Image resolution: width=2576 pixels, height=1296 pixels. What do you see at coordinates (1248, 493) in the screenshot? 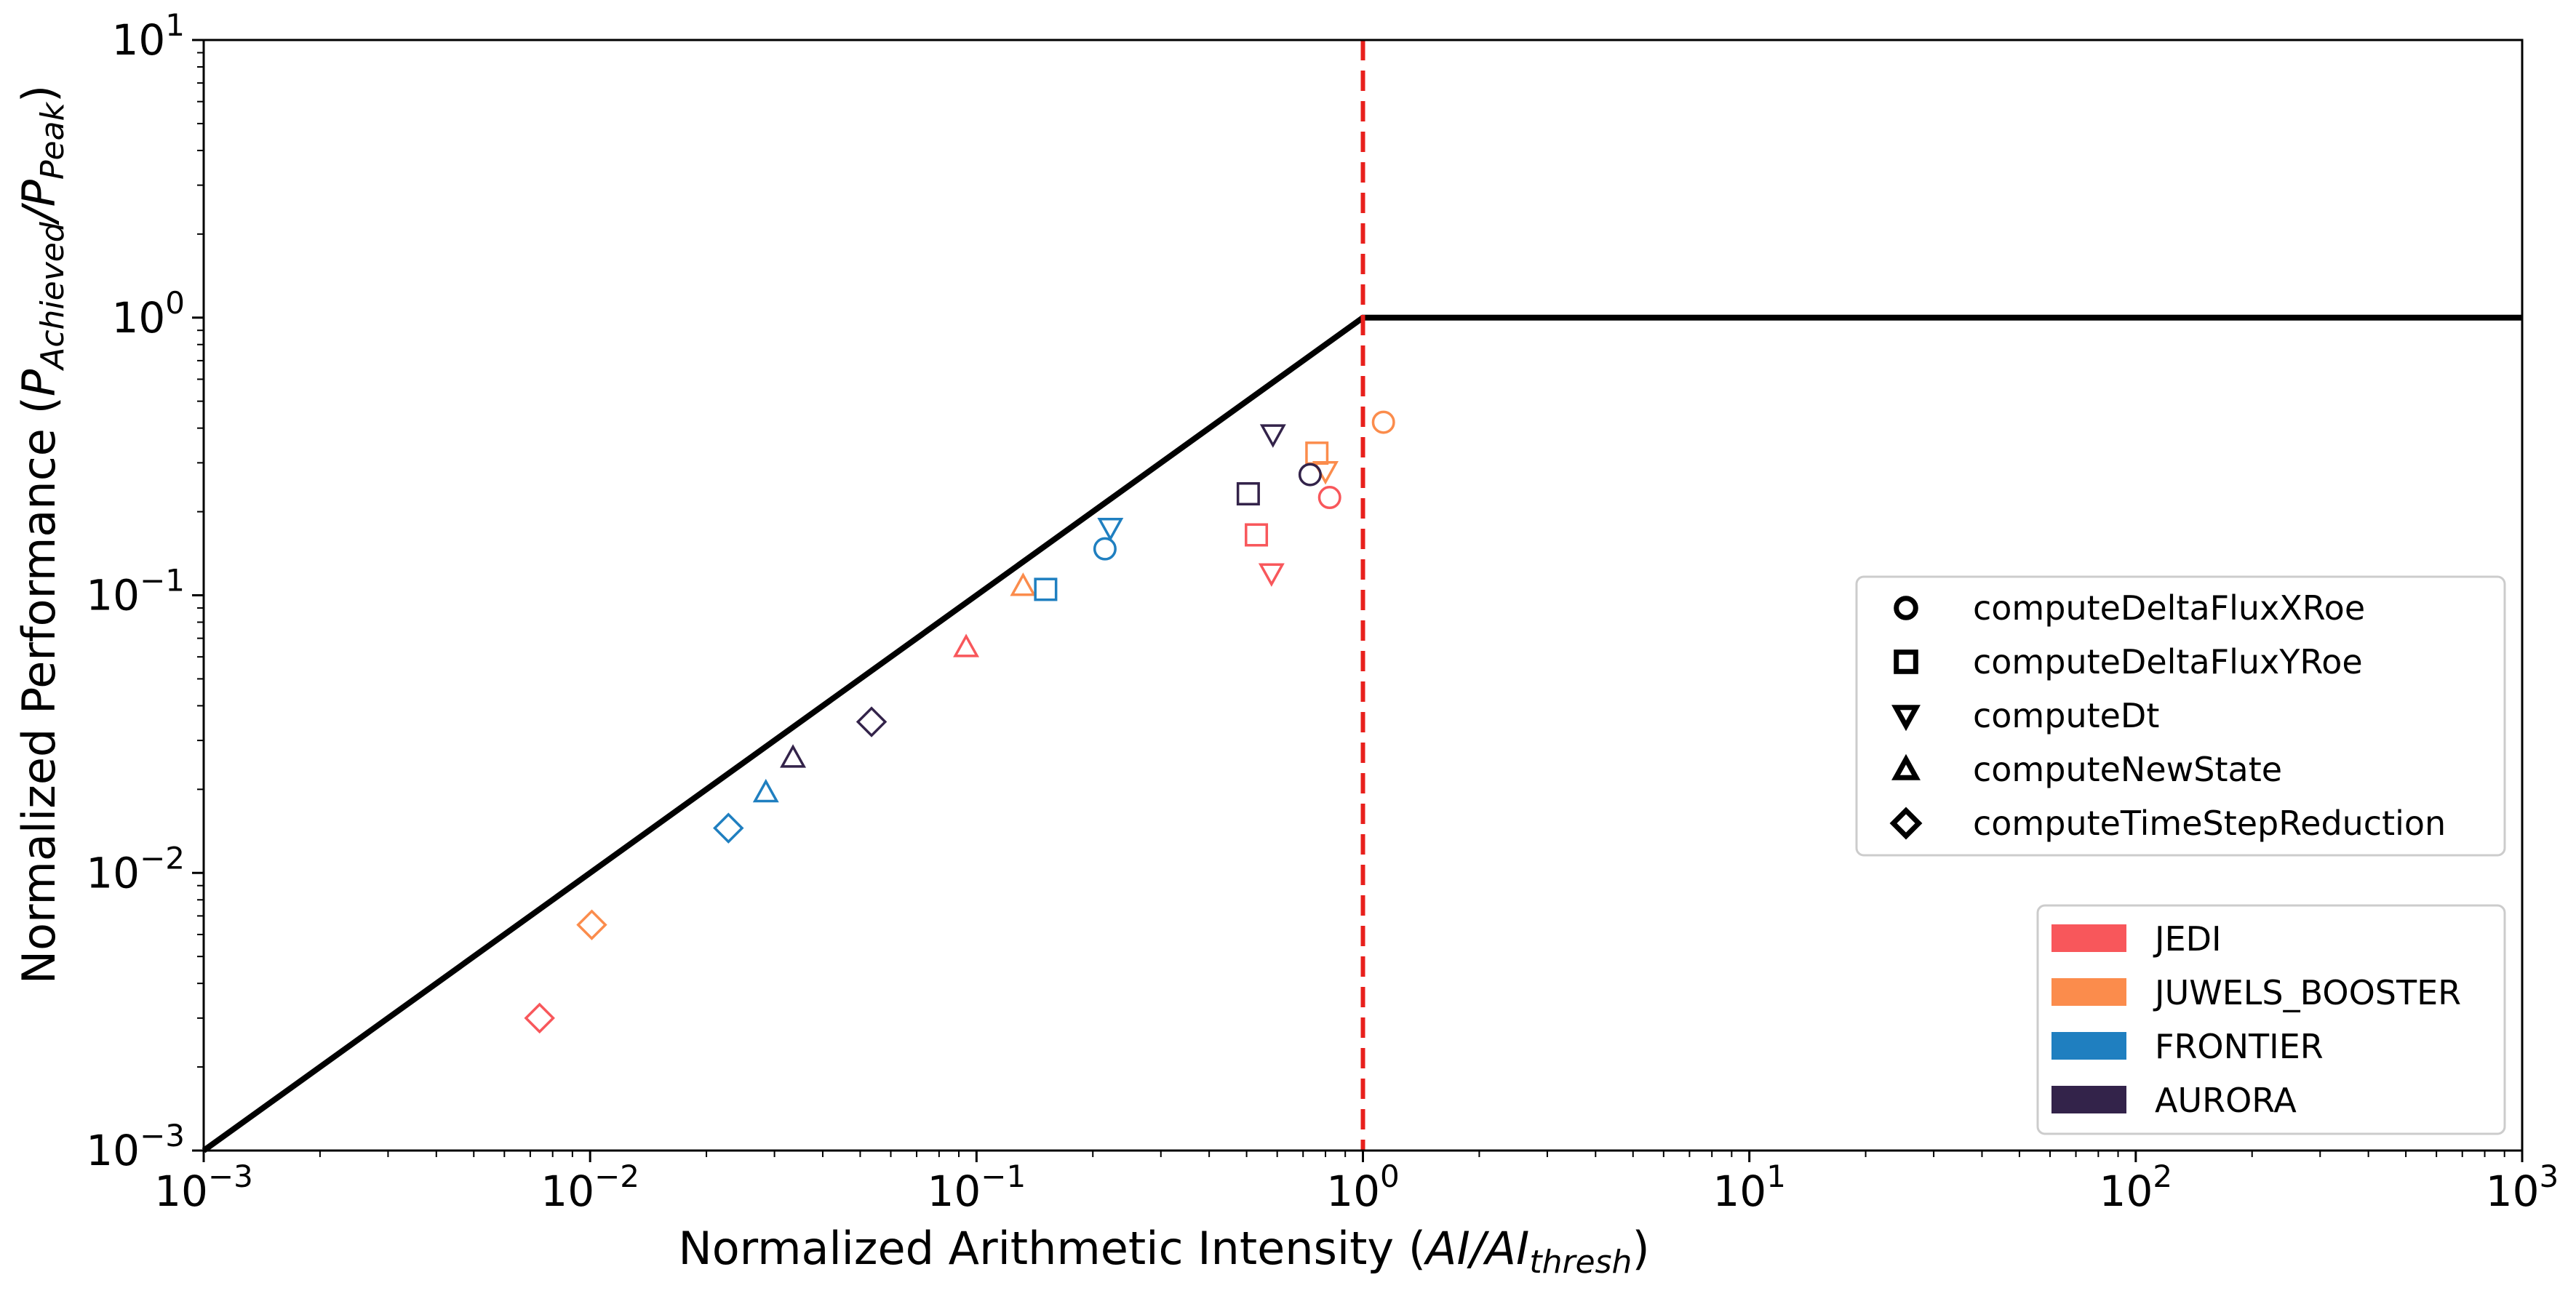
I see `point-aurora-compute-delta-flux-yroe` at bounding box center [1248, 493].